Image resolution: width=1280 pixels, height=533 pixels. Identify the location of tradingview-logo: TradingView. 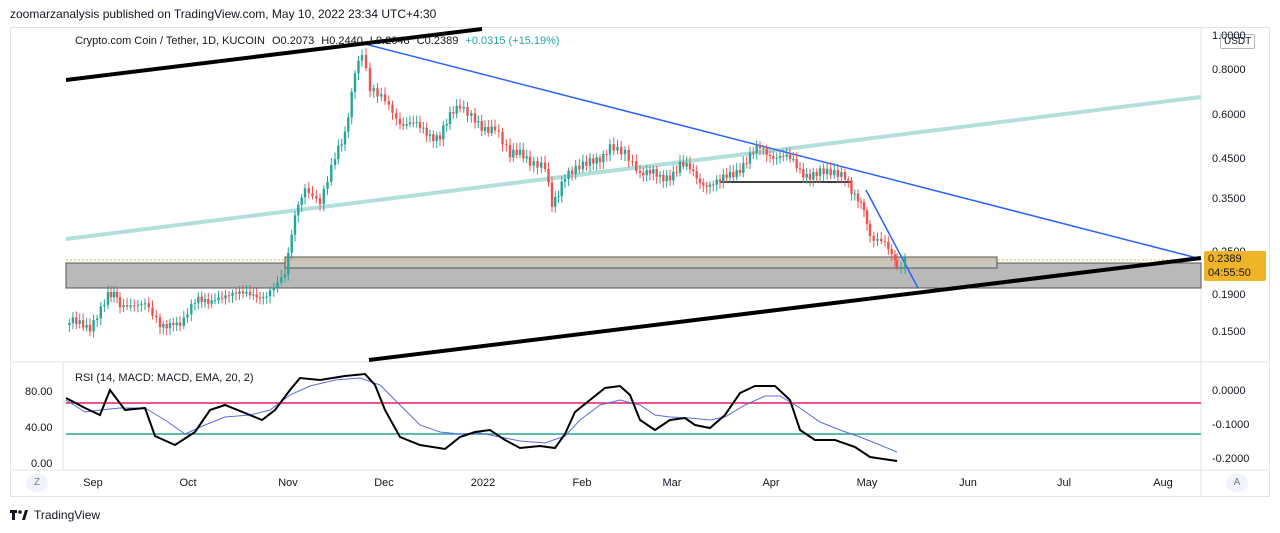
(55, 515).